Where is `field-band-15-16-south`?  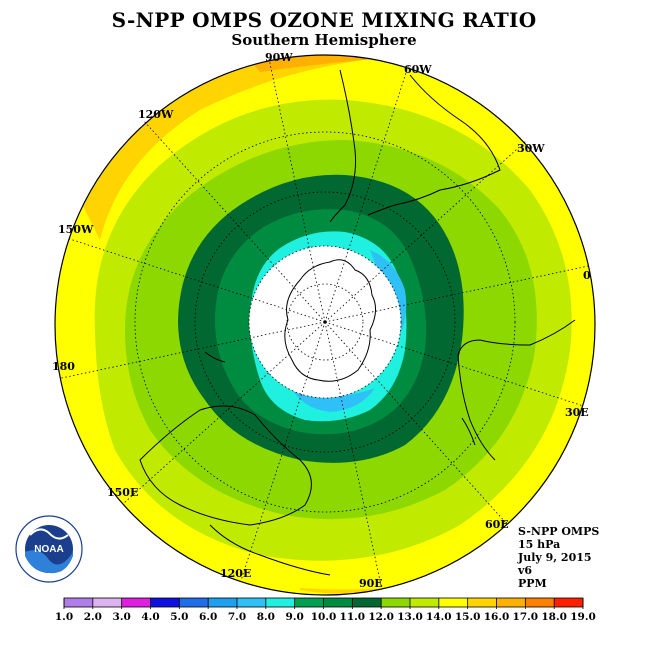 field-band-15-16-south is located at coordinates (365, 589).